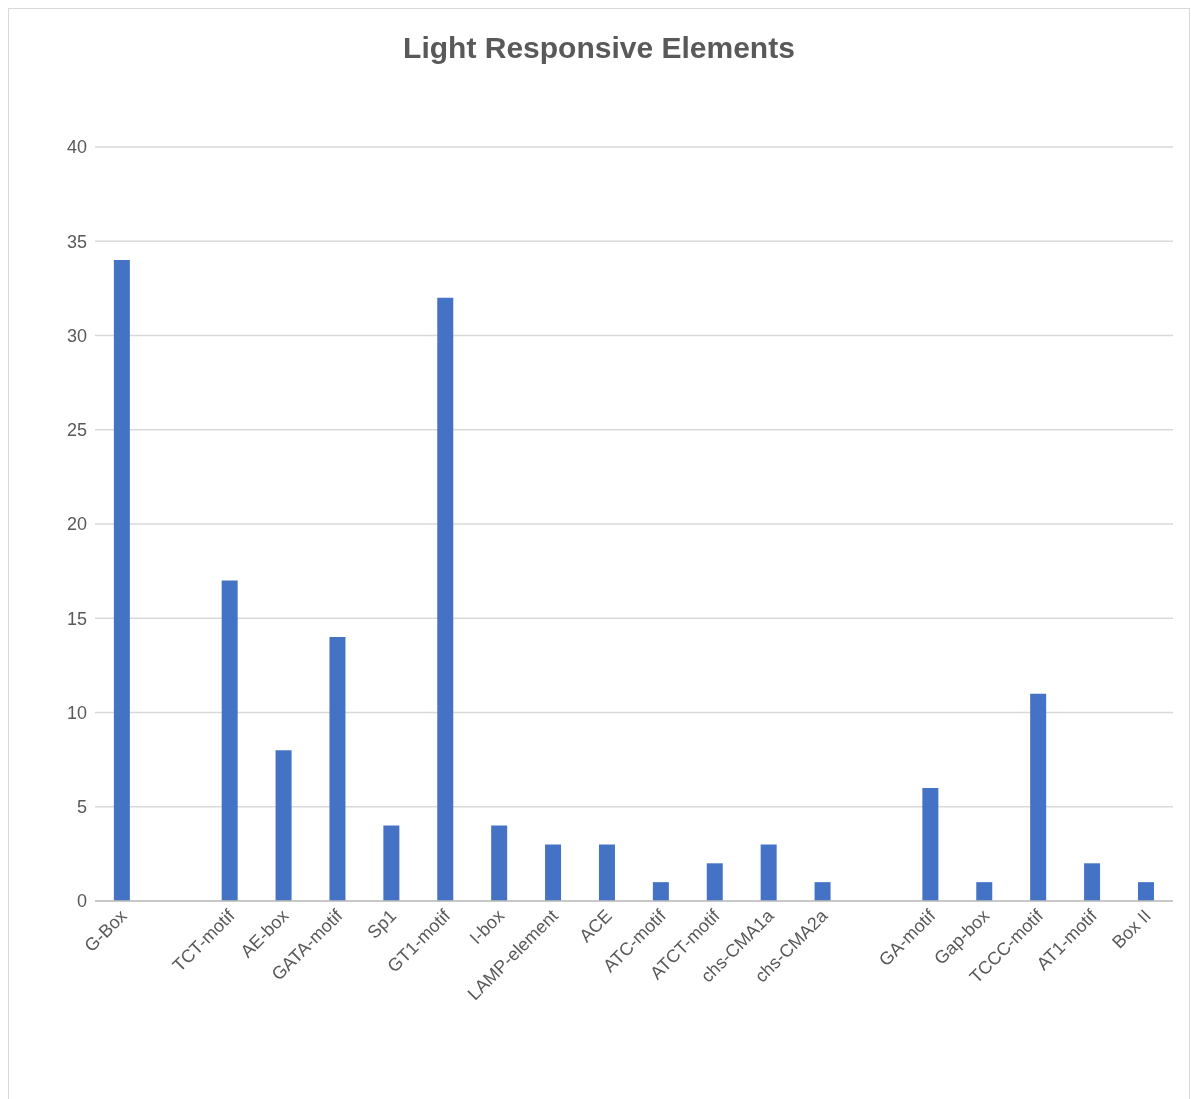 Image resolution: width=1191 pixels, height=1099 pixels. Describe the element at coordinates (1131, 929) in the screenshot. I see `x-tick-label: Box II` at that location.